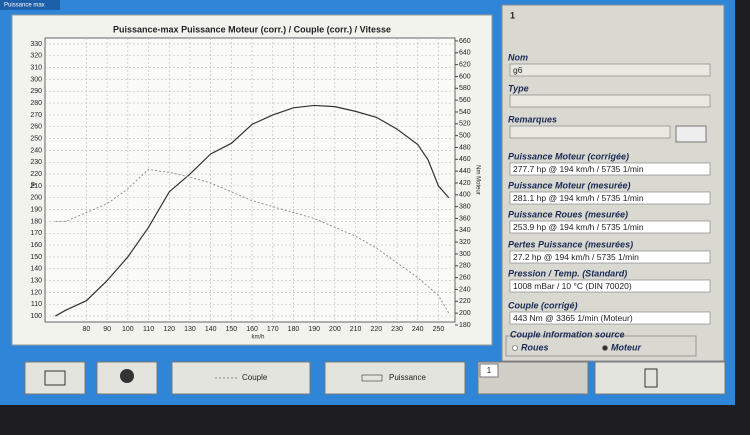 This screenshot has width=750, height=435. What do you see at coordinates (127, 376) in the screenshot?
I see `gauge-icon` at bounding box center [127, 376].